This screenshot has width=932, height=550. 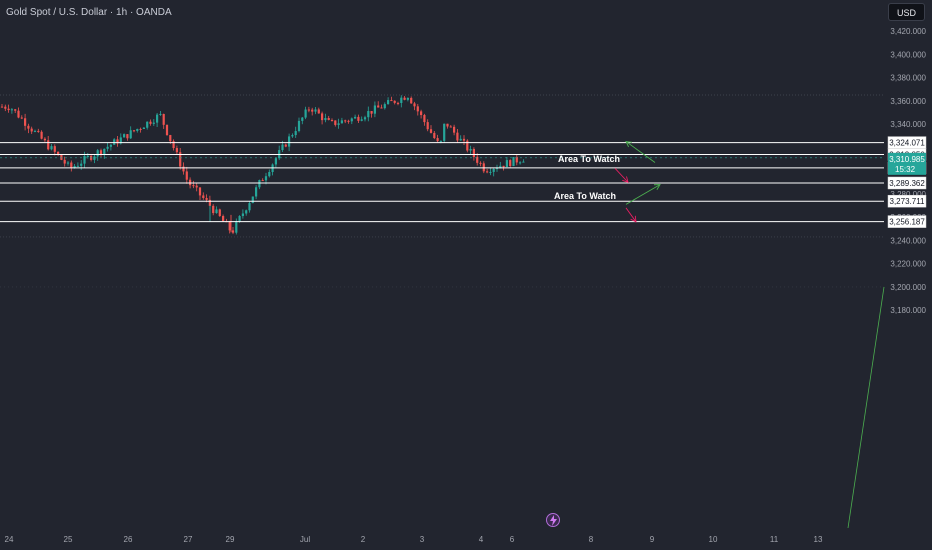 I want to click on trend-line, so click(x=866, y=407).